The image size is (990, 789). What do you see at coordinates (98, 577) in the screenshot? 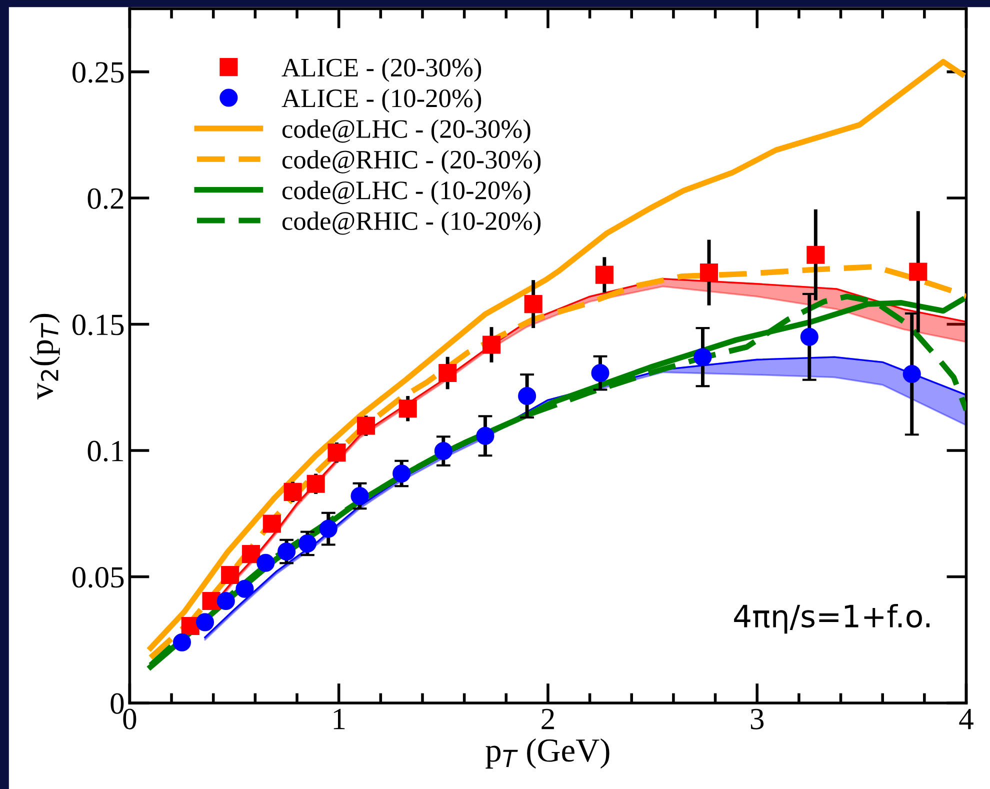
I see `y-tick-label: 0.05` at bounding box center [98, 577].